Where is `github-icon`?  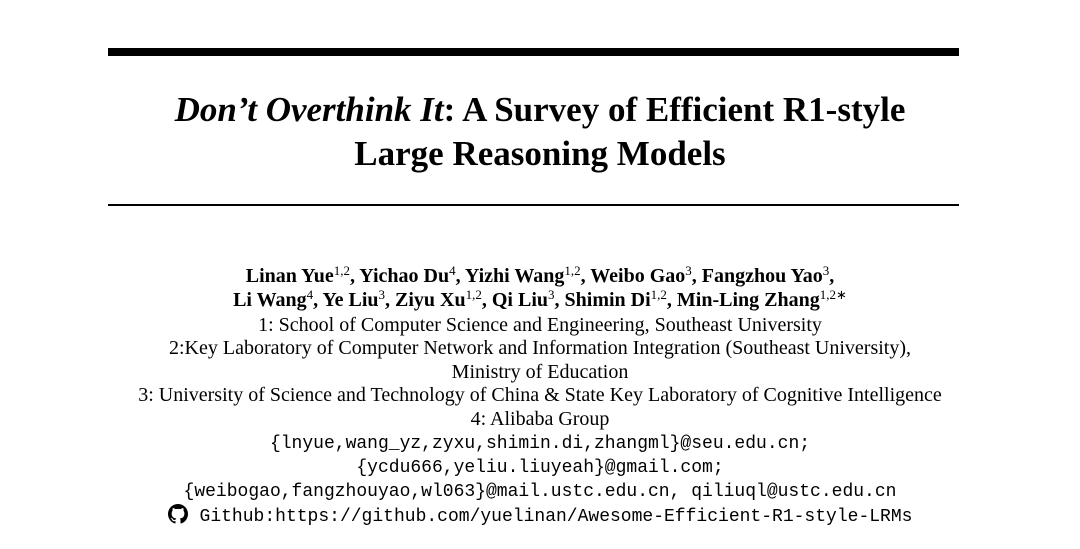
github-icon is located at coordinates (177, 514).